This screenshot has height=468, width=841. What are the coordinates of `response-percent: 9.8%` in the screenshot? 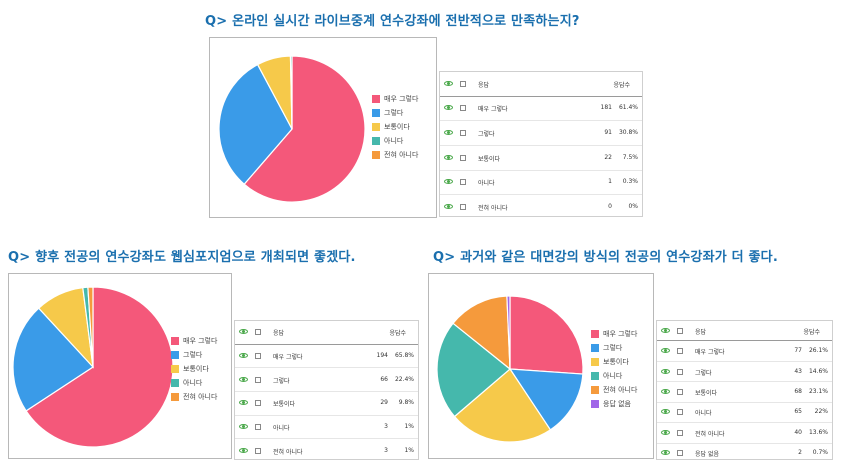 It's located at (406, 403).